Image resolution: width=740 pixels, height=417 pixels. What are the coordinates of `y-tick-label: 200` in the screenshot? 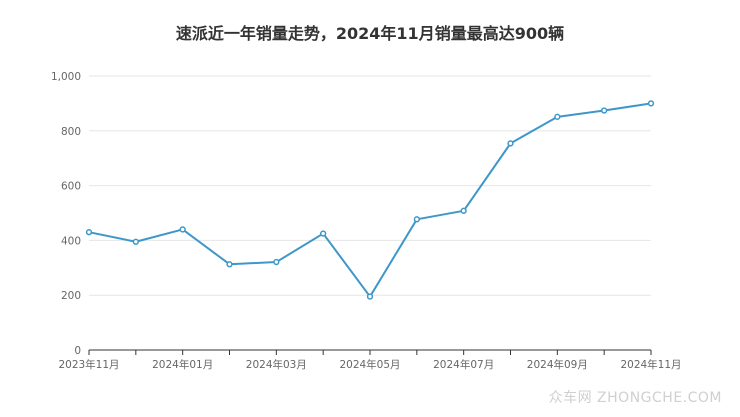 It's located at (71, 296).